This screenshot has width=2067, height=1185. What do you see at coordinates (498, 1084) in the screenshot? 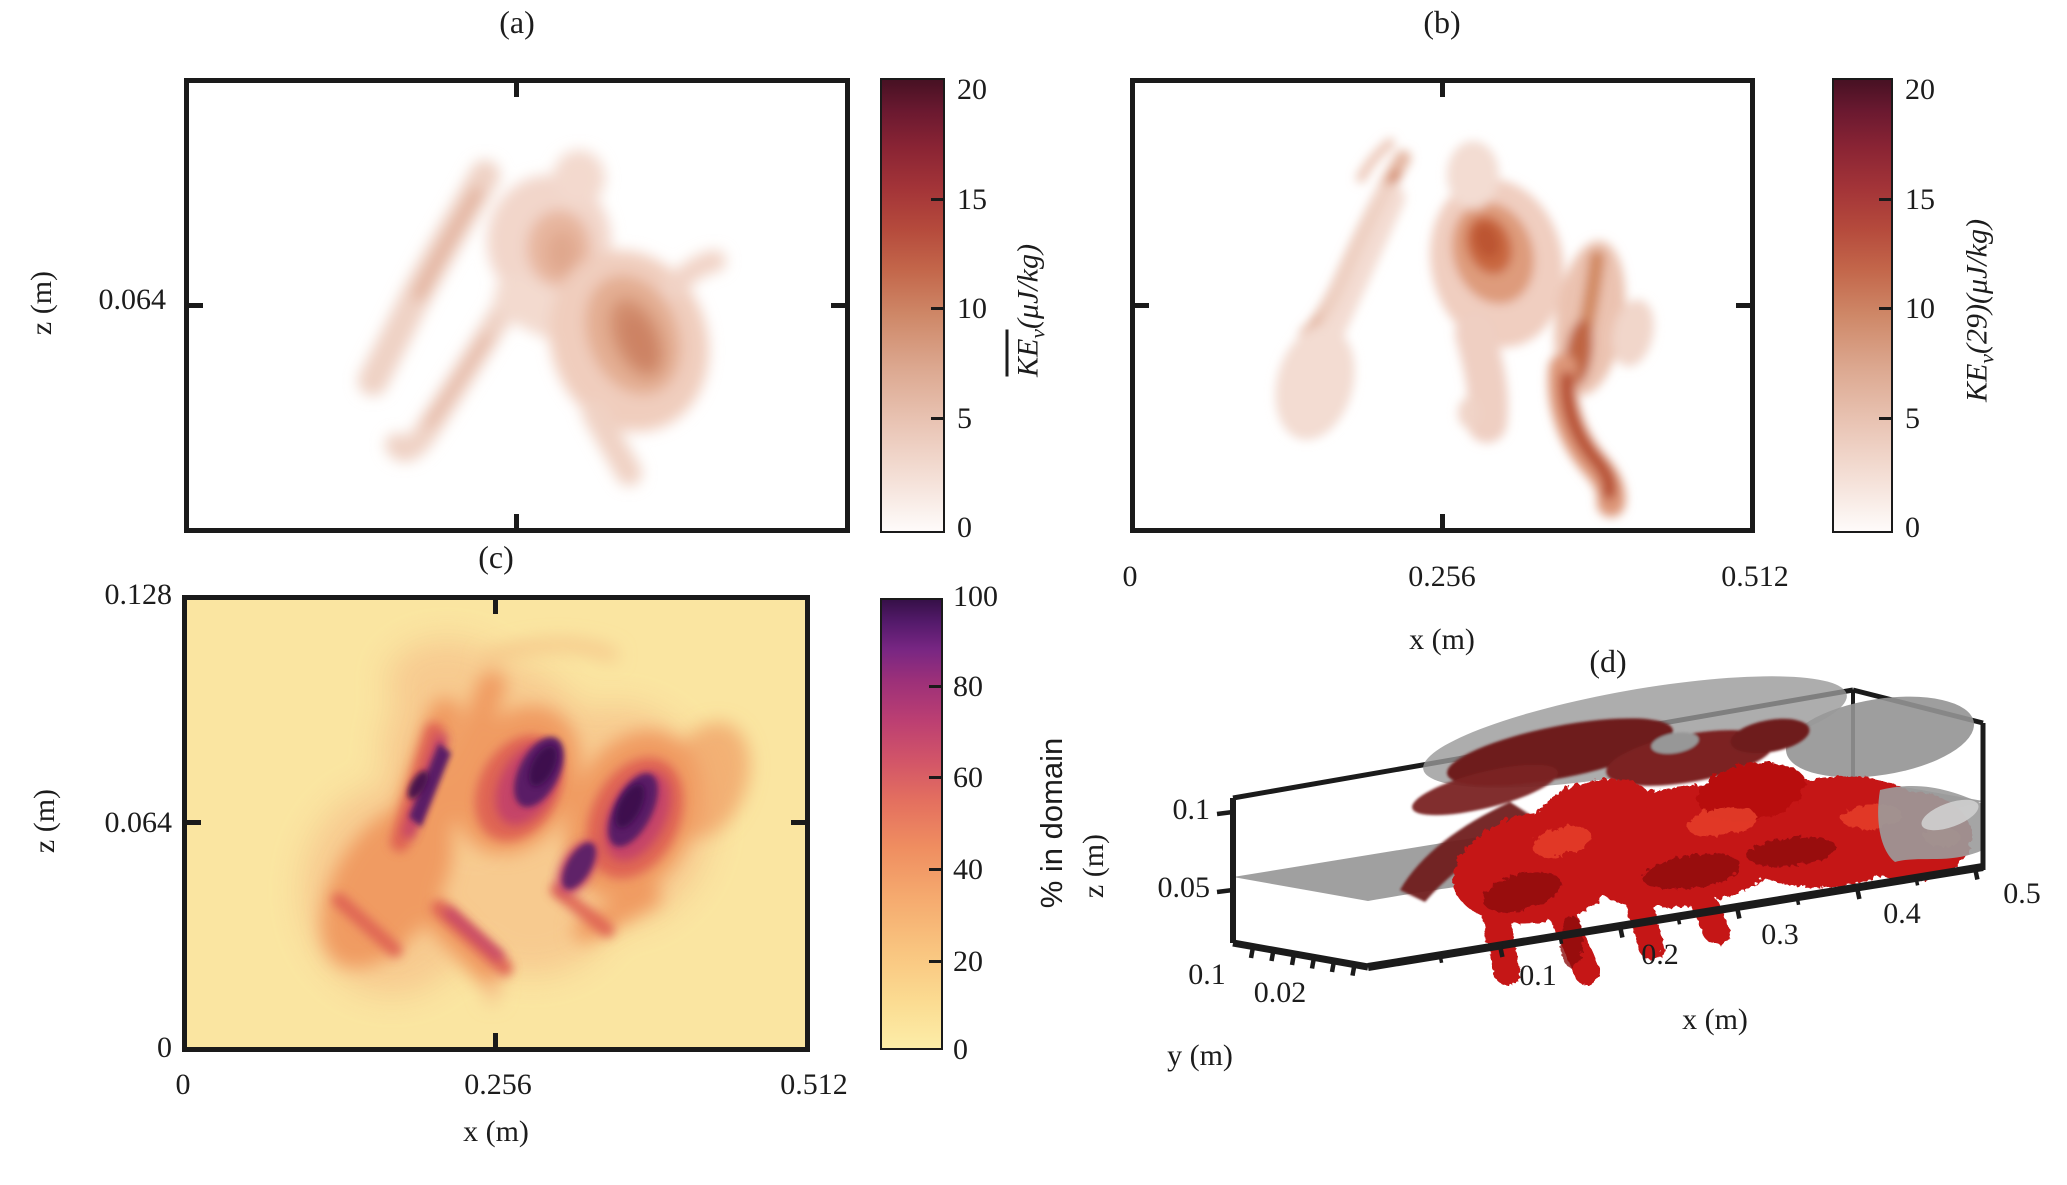
I see `panel-c-xtick-256: 0.256` at bounding box center [498, 1084].